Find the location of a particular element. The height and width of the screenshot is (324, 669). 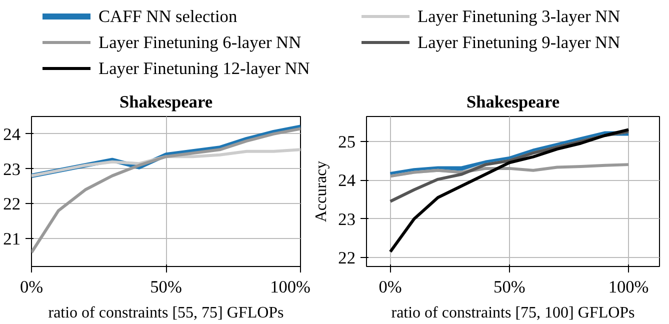

legend-label: Layer Finetuning 12-layer NN is located at coordinates (204, 68).